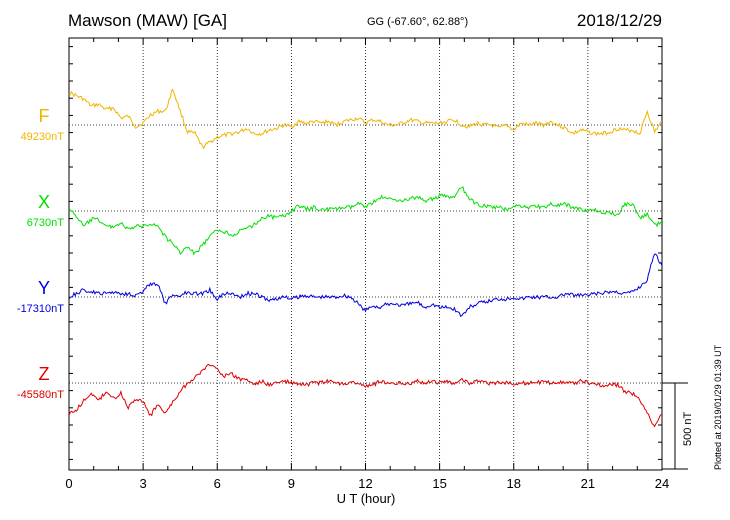 The height and width of the screenshot is (520, 730). Describe the element at coordinates (143, 483) in the screenshot. I see `x-tick-label-3: 3` at that location.